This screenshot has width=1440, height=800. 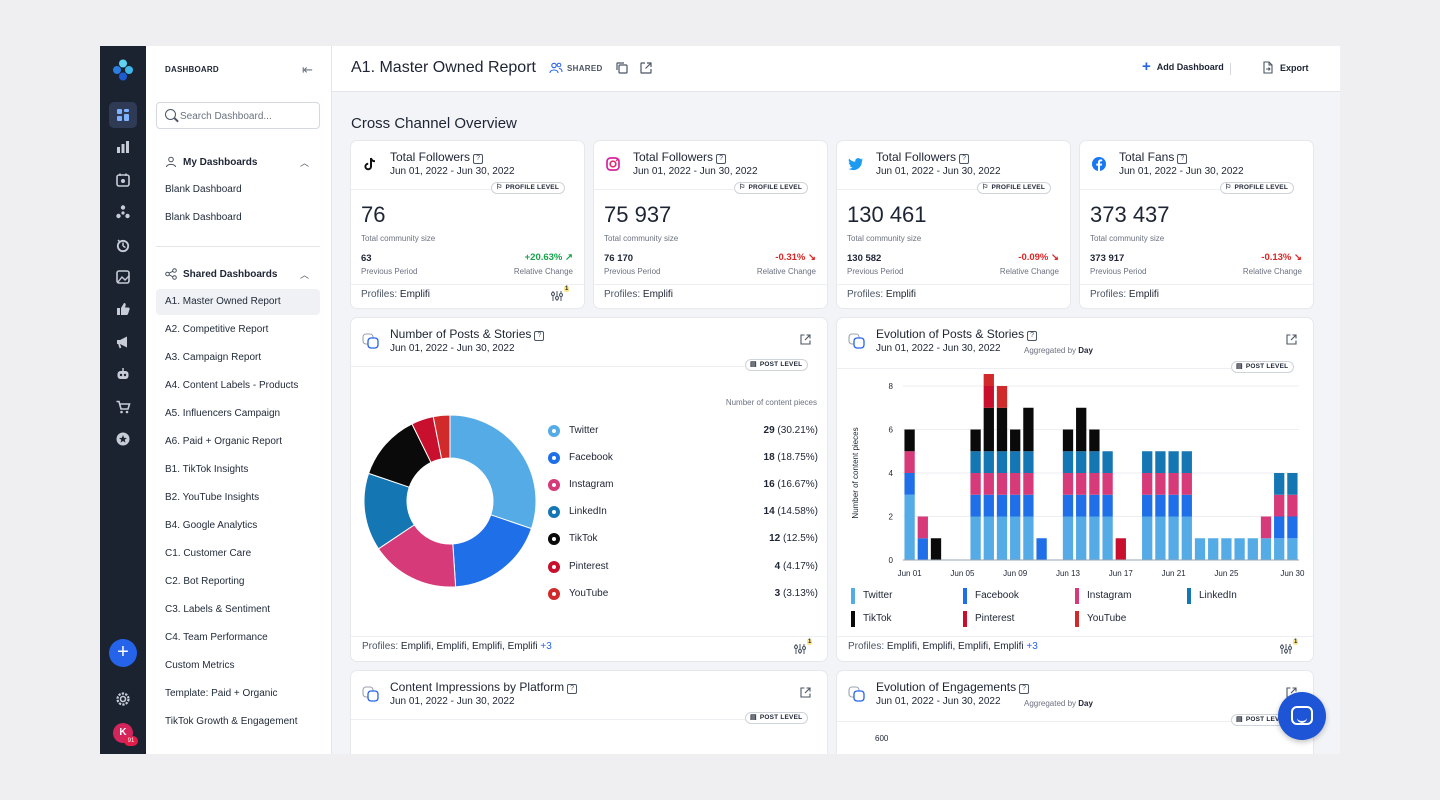 I want to click on donut-slice-facebook, so click(x=492, y=551).